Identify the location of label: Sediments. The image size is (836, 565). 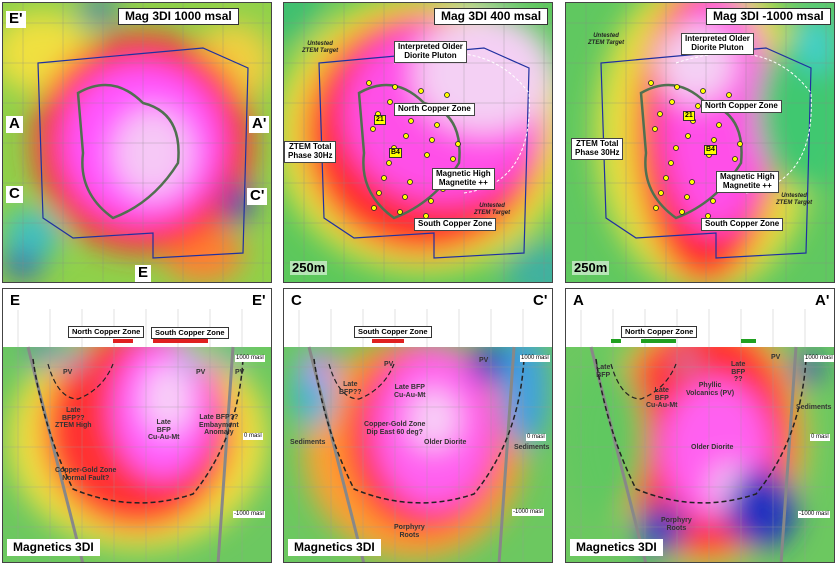
(814, 407).